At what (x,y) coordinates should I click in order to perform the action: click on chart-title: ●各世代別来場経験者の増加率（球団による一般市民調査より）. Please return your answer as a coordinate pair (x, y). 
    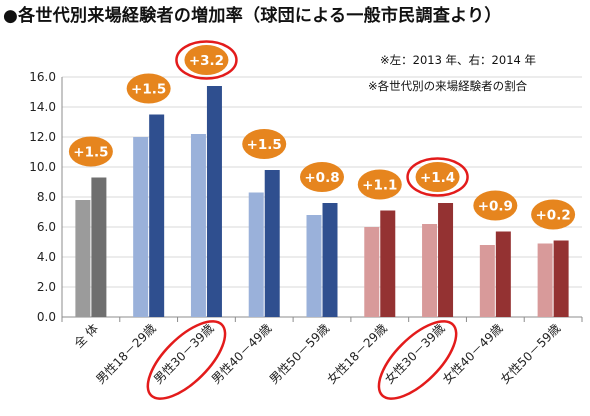
    Looking at the image, I should click on (252, 16).